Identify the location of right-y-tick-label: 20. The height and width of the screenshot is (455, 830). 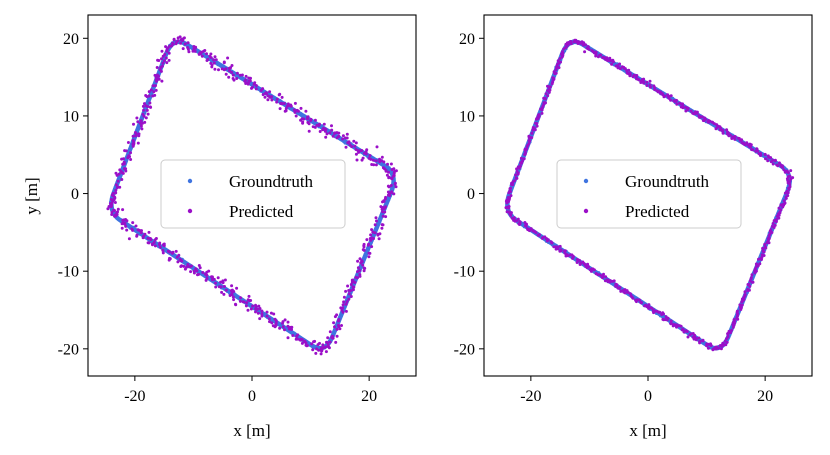
(467, 39).